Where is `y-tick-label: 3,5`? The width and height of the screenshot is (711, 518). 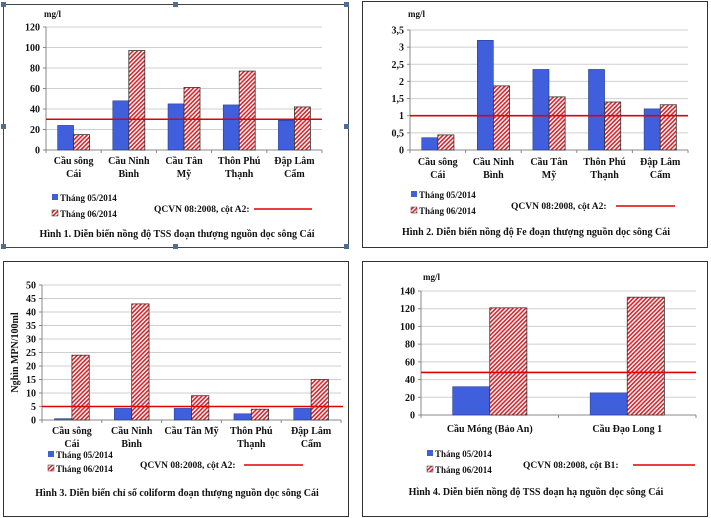
y-tick-label: 3,5 is located at coordinates (398, 31).